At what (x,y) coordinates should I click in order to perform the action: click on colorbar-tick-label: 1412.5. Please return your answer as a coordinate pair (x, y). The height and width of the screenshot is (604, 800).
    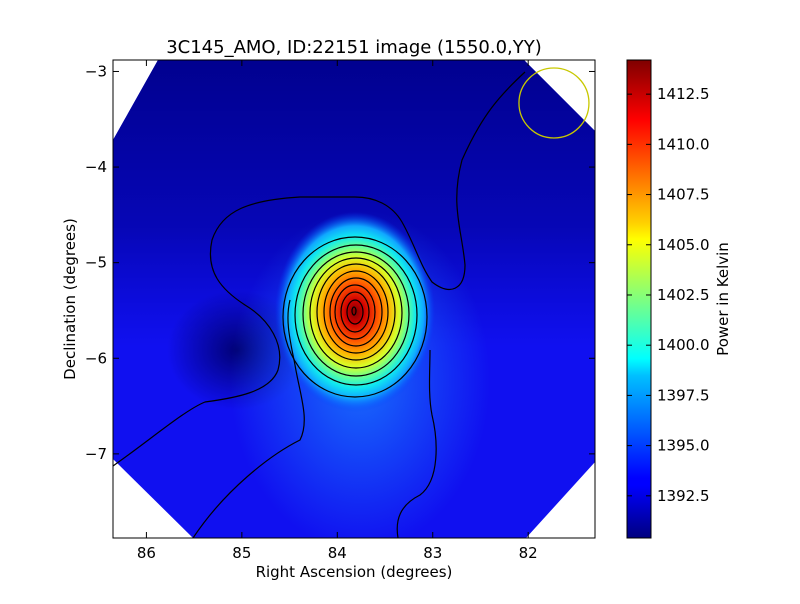
    Looking at the image, I should click on (683, 94).